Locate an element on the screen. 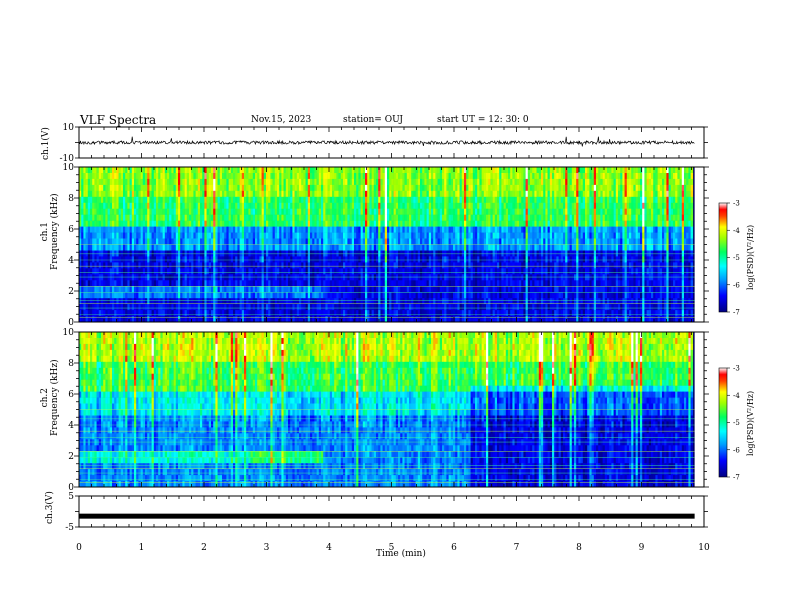 Image resolution: width=792 pixels, height=612 pixels. start-time-label: start UT = 12: 30: 0 is located at coordinates (483, 120).